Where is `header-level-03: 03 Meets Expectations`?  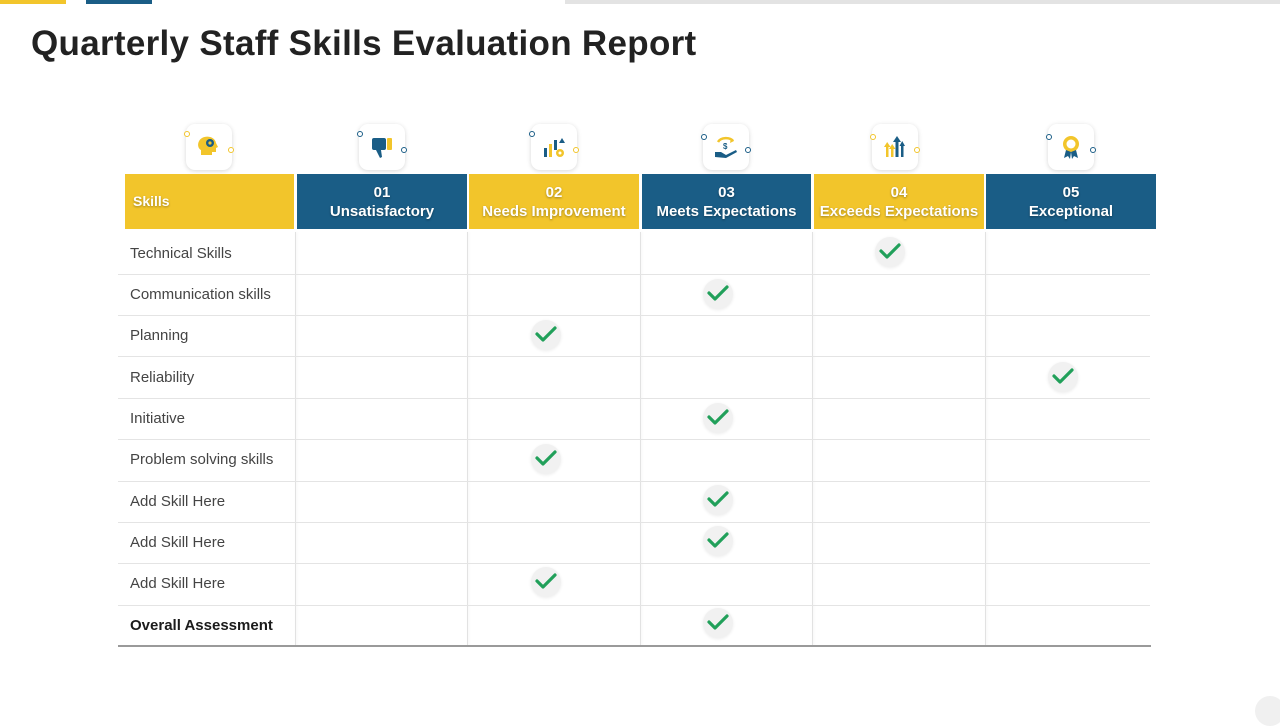
header-level-03: 03 Meets Expectations is located at coordinates (726, 201).